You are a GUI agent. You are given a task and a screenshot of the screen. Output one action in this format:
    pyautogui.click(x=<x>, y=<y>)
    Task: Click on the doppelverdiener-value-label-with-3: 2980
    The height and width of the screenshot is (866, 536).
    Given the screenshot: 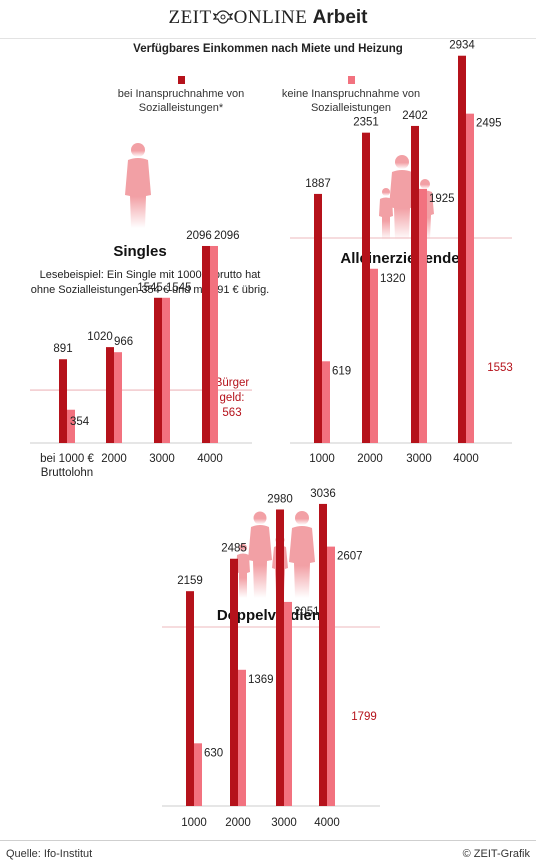 What is the action you would take?
    pyautogui.click(x=280, y=499)
    